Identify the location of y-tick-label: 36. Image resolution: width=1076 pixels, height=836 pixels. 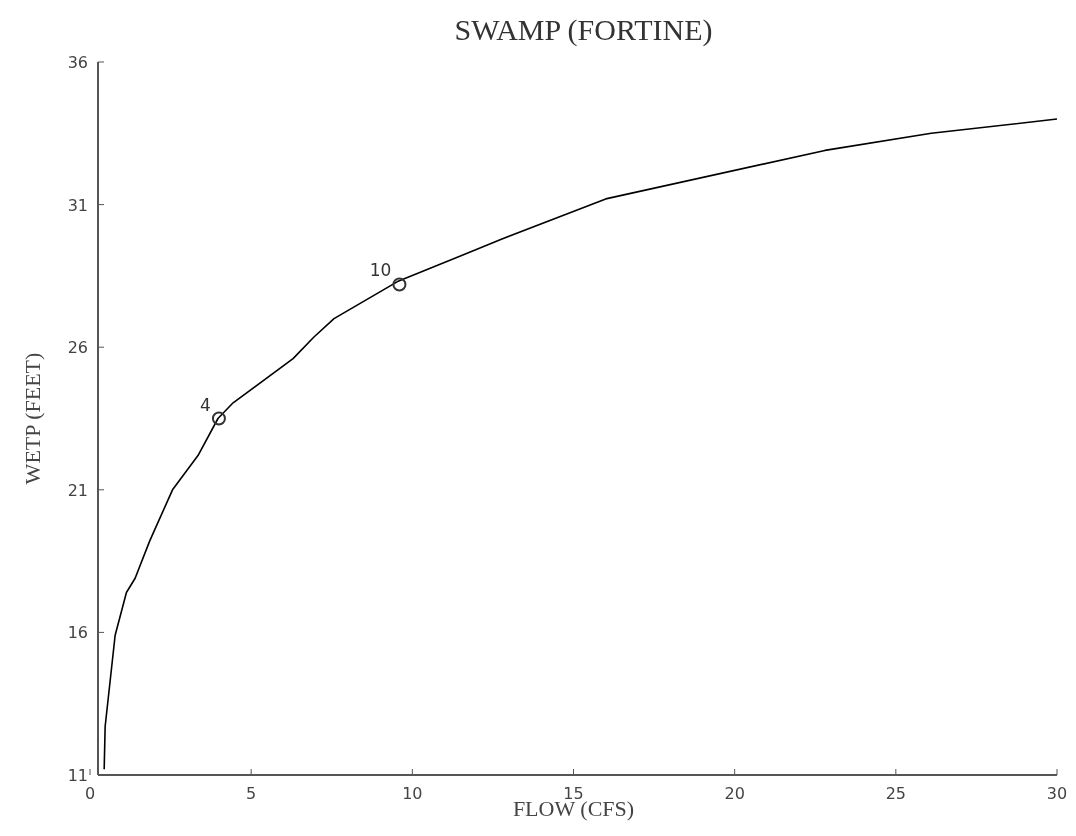
(77, 62).